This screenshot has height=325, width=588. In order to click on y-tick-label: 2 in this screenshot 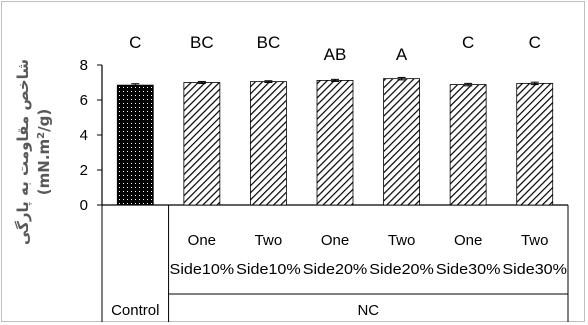, I will do `click(84, 170)`.